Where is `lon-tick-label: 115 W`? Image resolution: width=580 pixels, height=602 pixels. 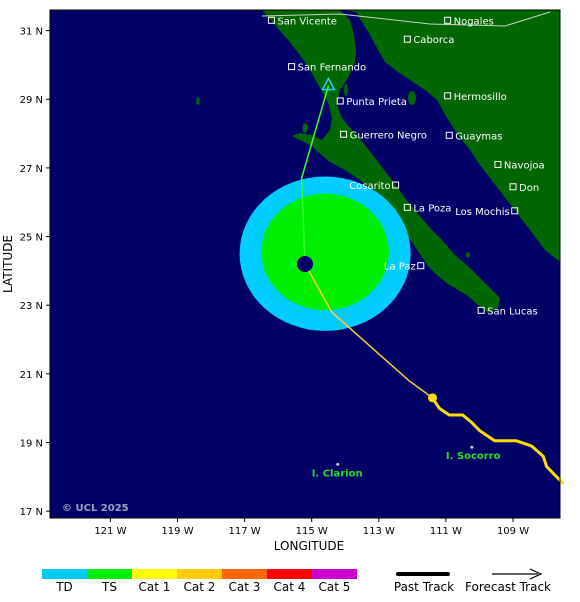 lon-tick-label: 115 W is located at coordinates (312, 531).